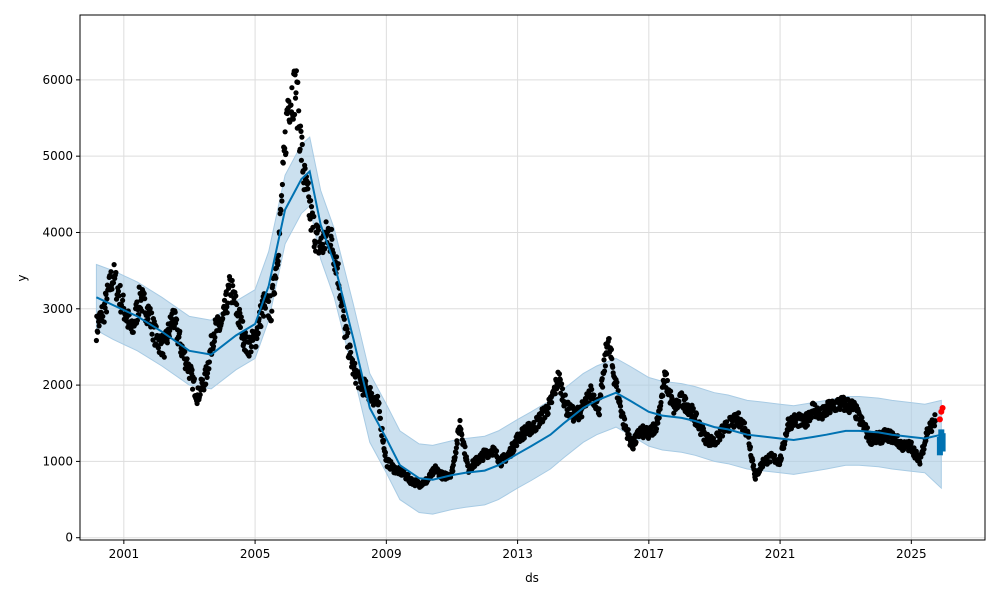 The height and width of the screenshot is (600, 1000). Describe the element at coordinates (57, 309) in the screenshot. I see `y-tick-label: 3000` at that location.